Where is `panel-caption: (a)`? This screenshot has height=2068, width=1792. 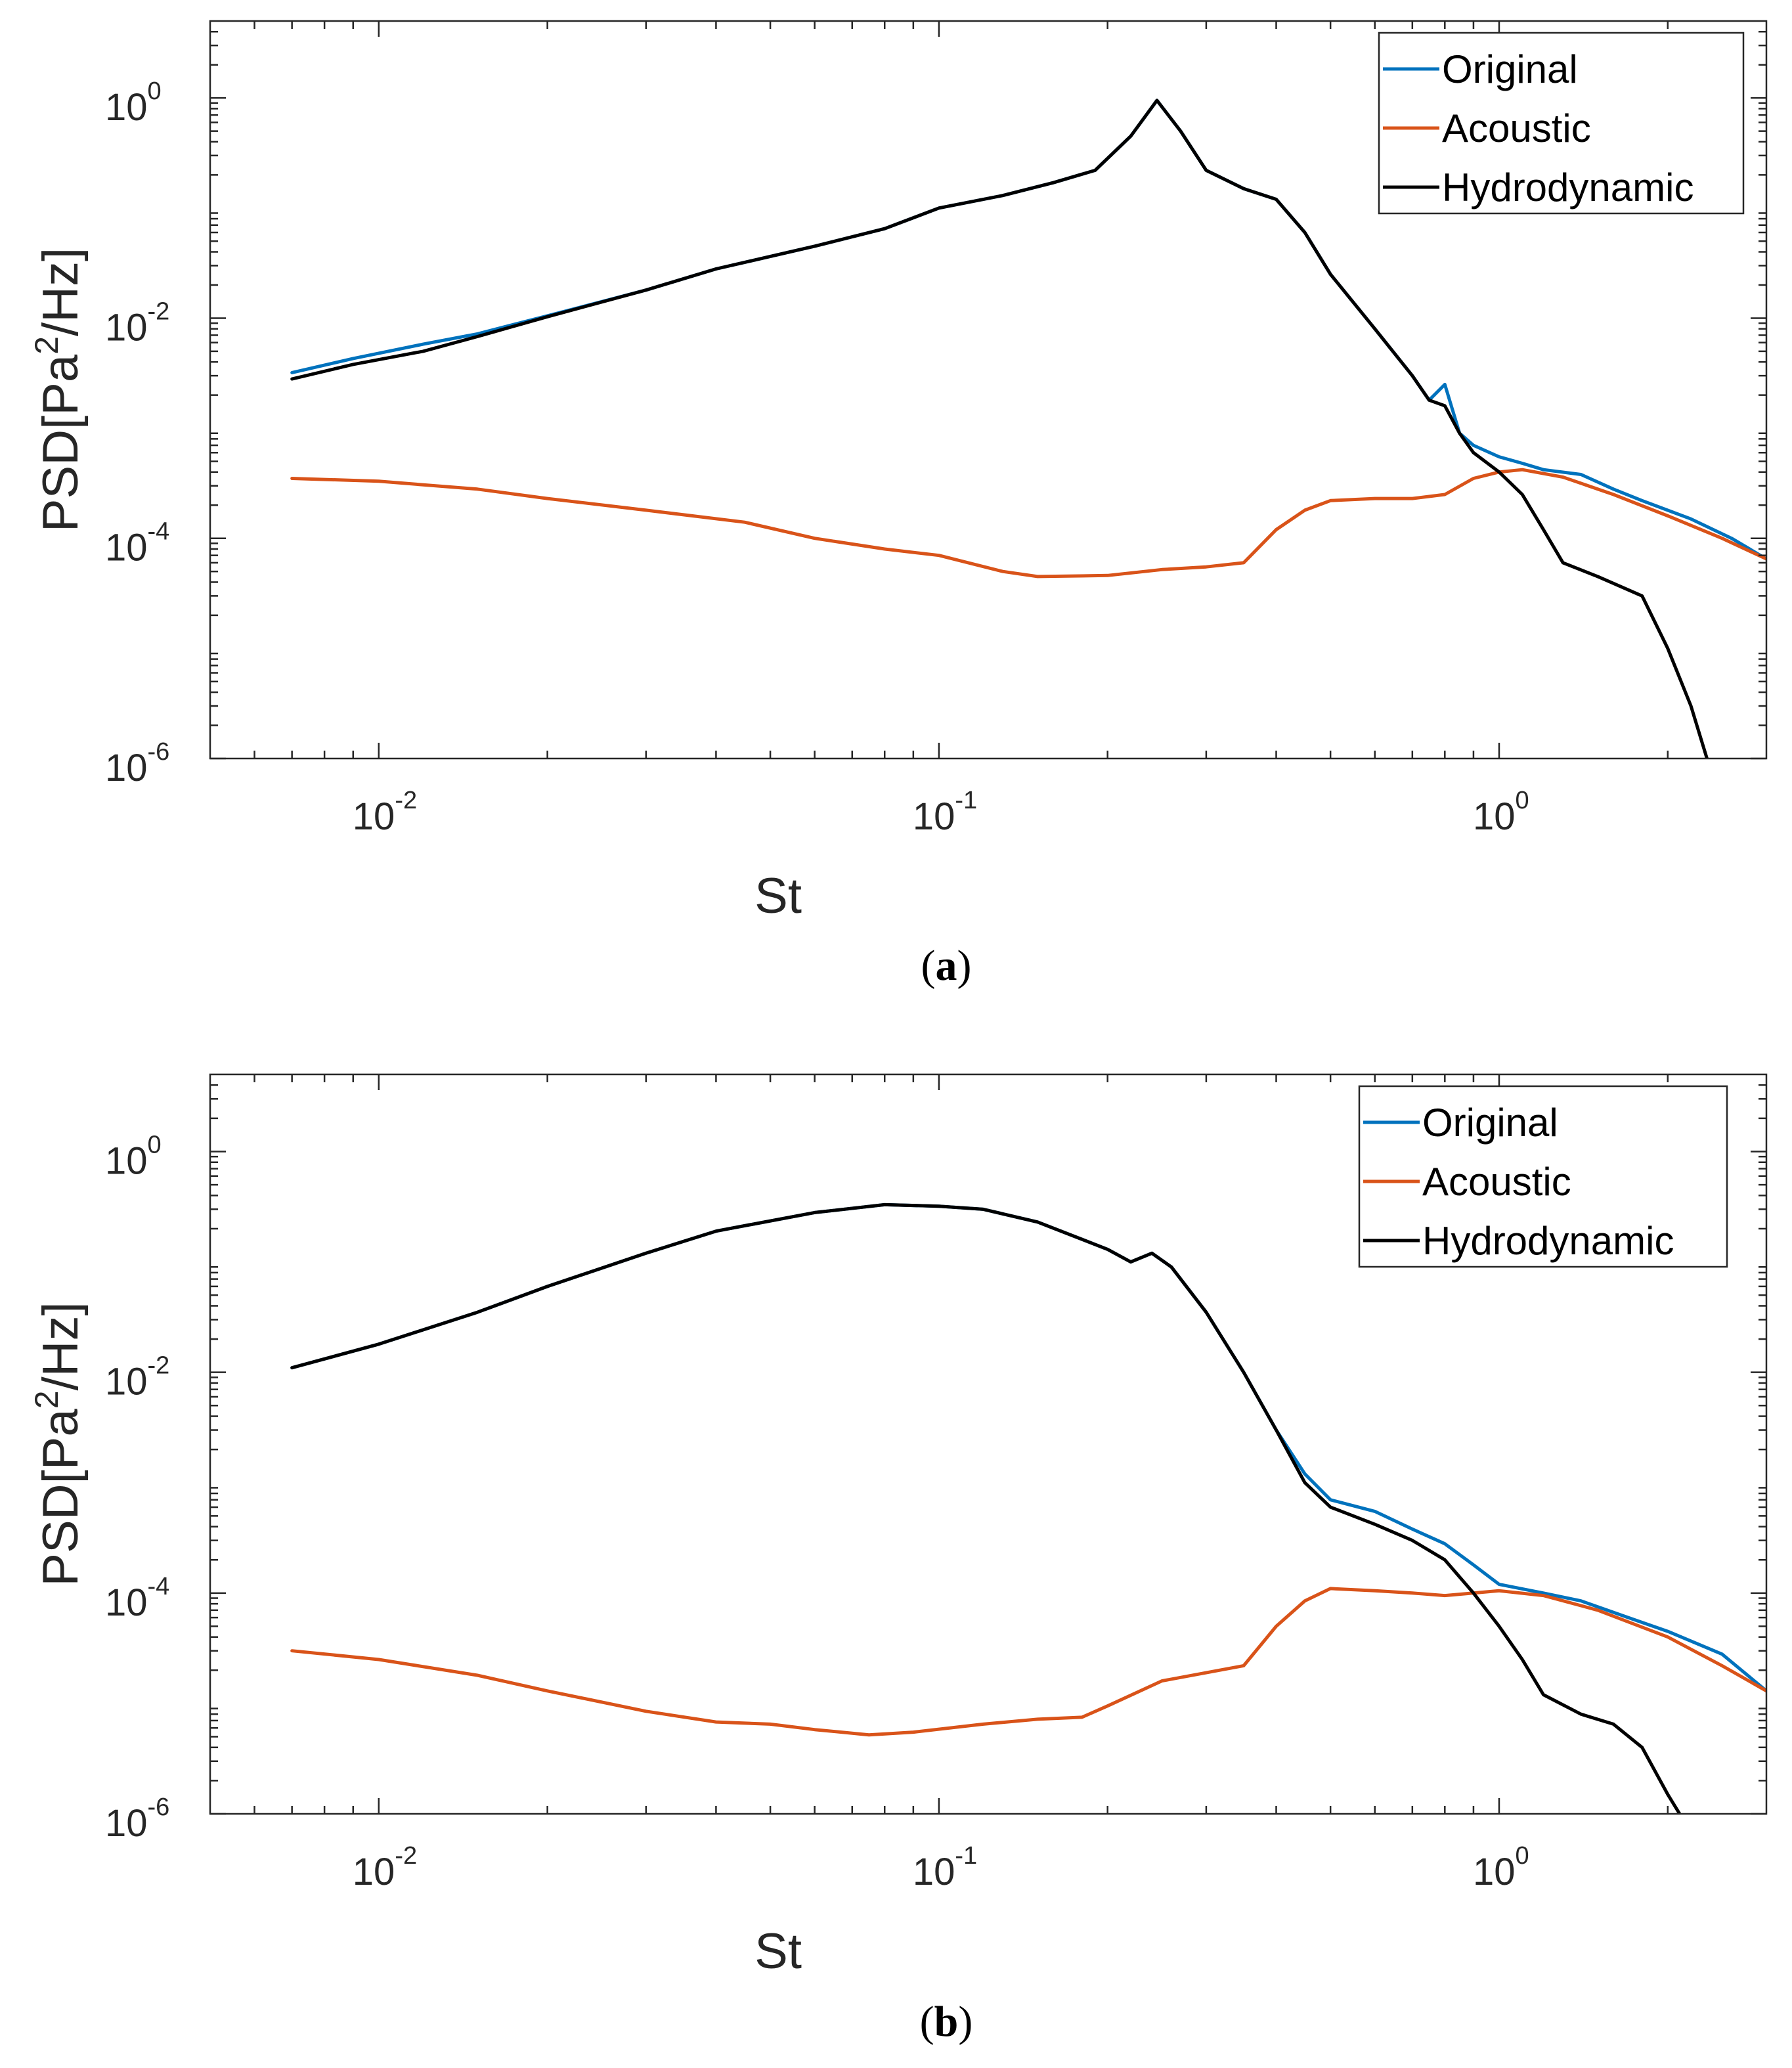 panel-caption: (a) is located at coordinates (946, 966).